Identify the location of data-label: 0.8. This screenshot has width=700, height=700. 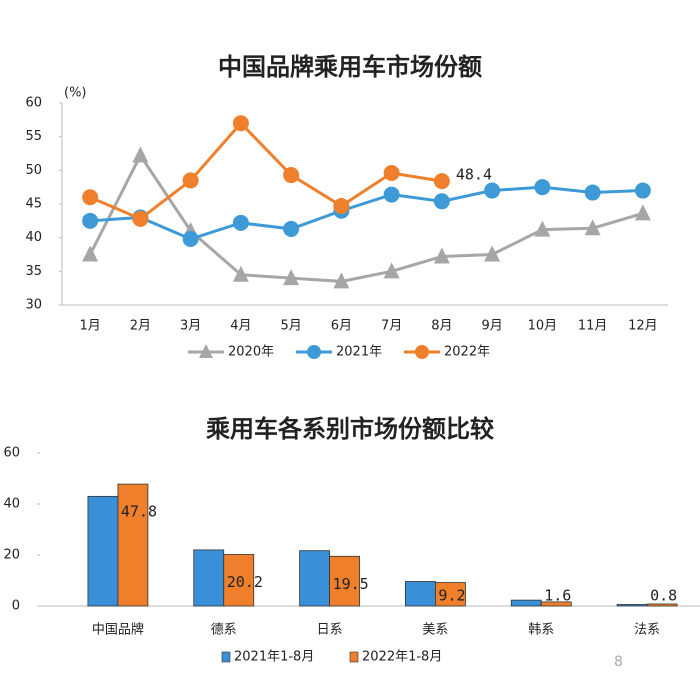
(663, 596).